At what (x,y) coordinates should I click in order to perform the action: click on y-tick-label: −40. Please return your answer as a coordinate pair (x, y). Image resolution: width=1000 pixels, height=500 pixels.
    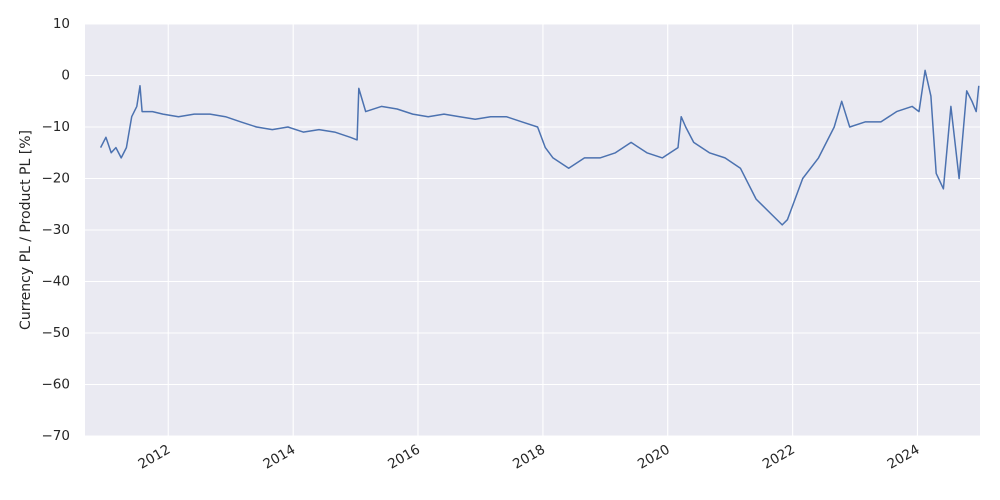
    Looking at the image, I should click on (56, 282).